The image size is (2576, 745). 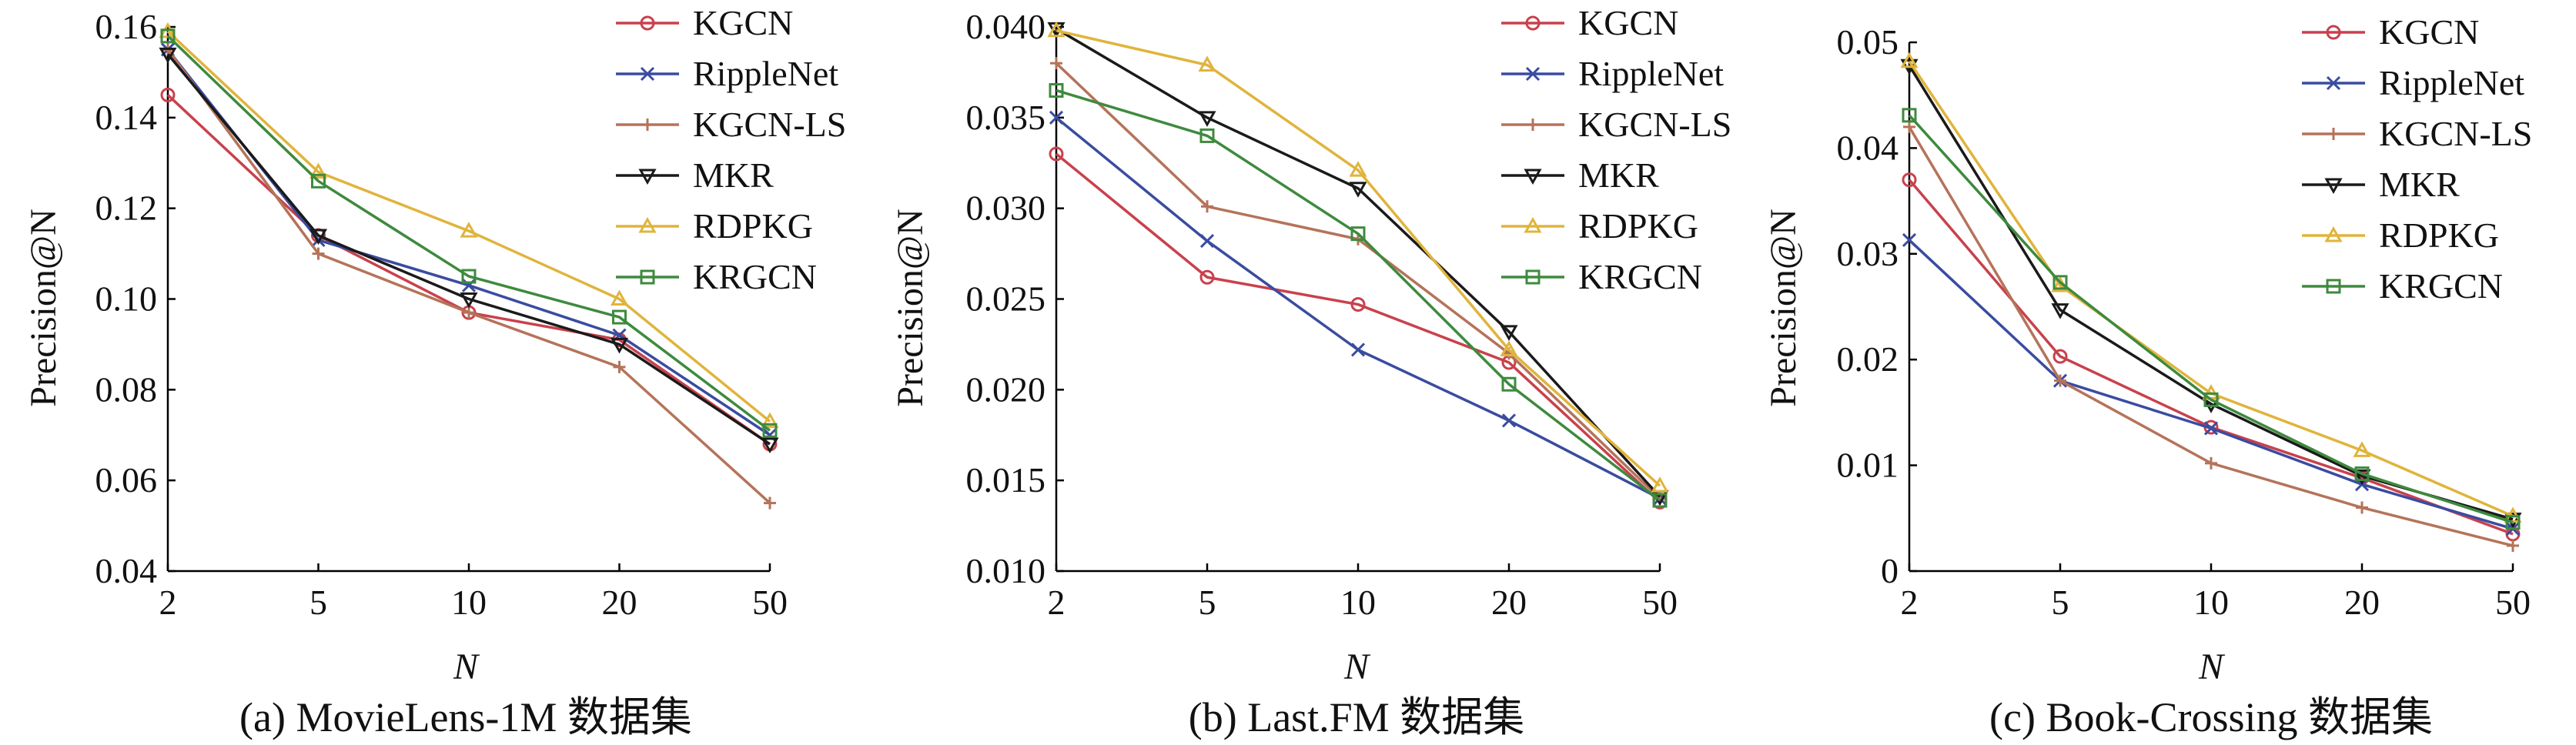 I want to click on y-tick-label: 0.01, so click(x=1868, y=465).